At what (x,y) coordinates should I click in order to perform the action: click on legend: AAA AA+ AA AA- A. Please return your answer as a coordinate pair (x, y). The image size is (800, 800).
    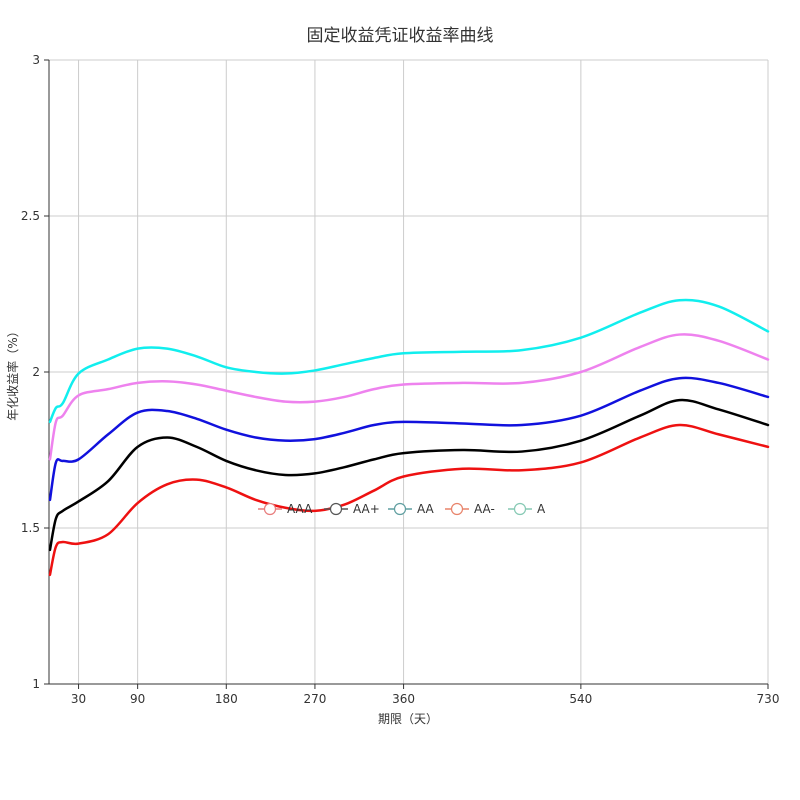
    Looking at the image, I should click on (402, 509).